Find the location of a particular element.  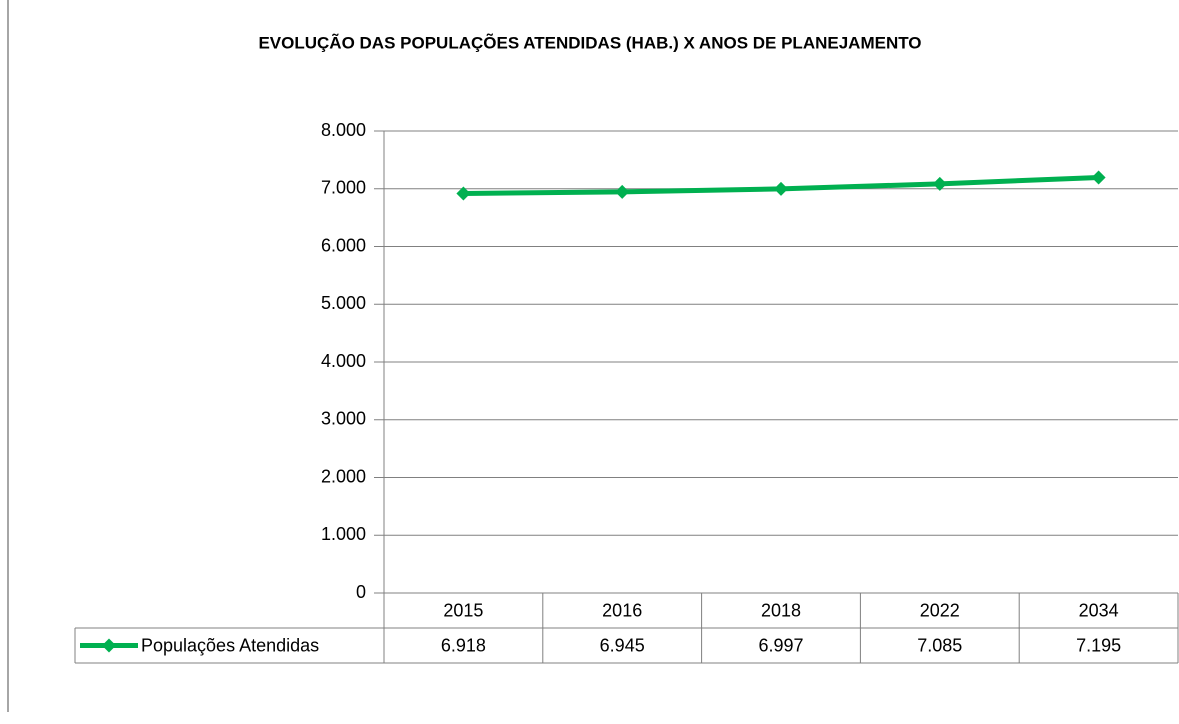

y-tick-label: 6.000 is located at coordinates (343, 245).